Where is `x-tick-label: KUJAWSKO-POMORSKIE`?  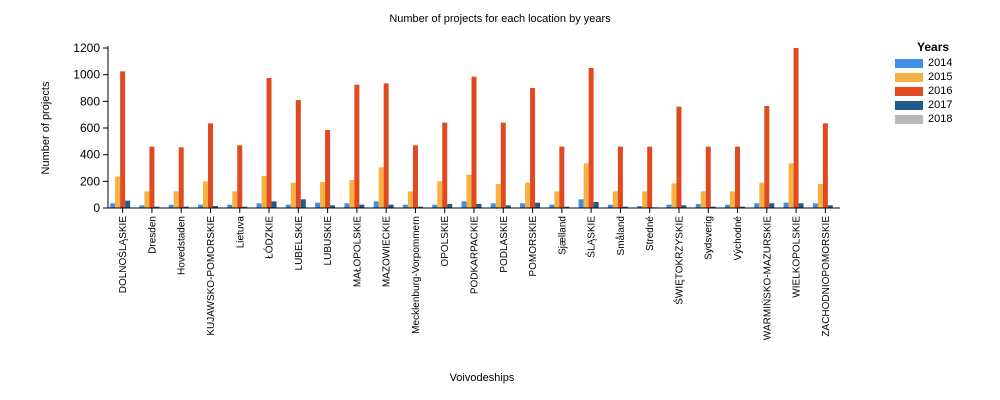
x-tick-label: KUJAWSKO-POMORSKIE is located at coordinates (211, 276).